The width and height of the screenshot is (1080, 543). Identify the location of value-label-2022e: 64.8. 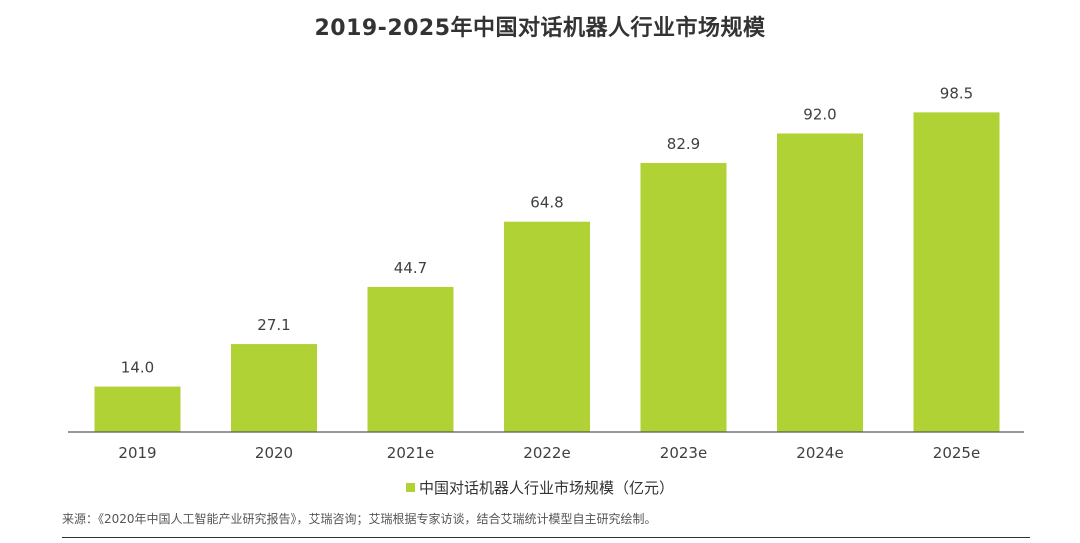
(546, 203).